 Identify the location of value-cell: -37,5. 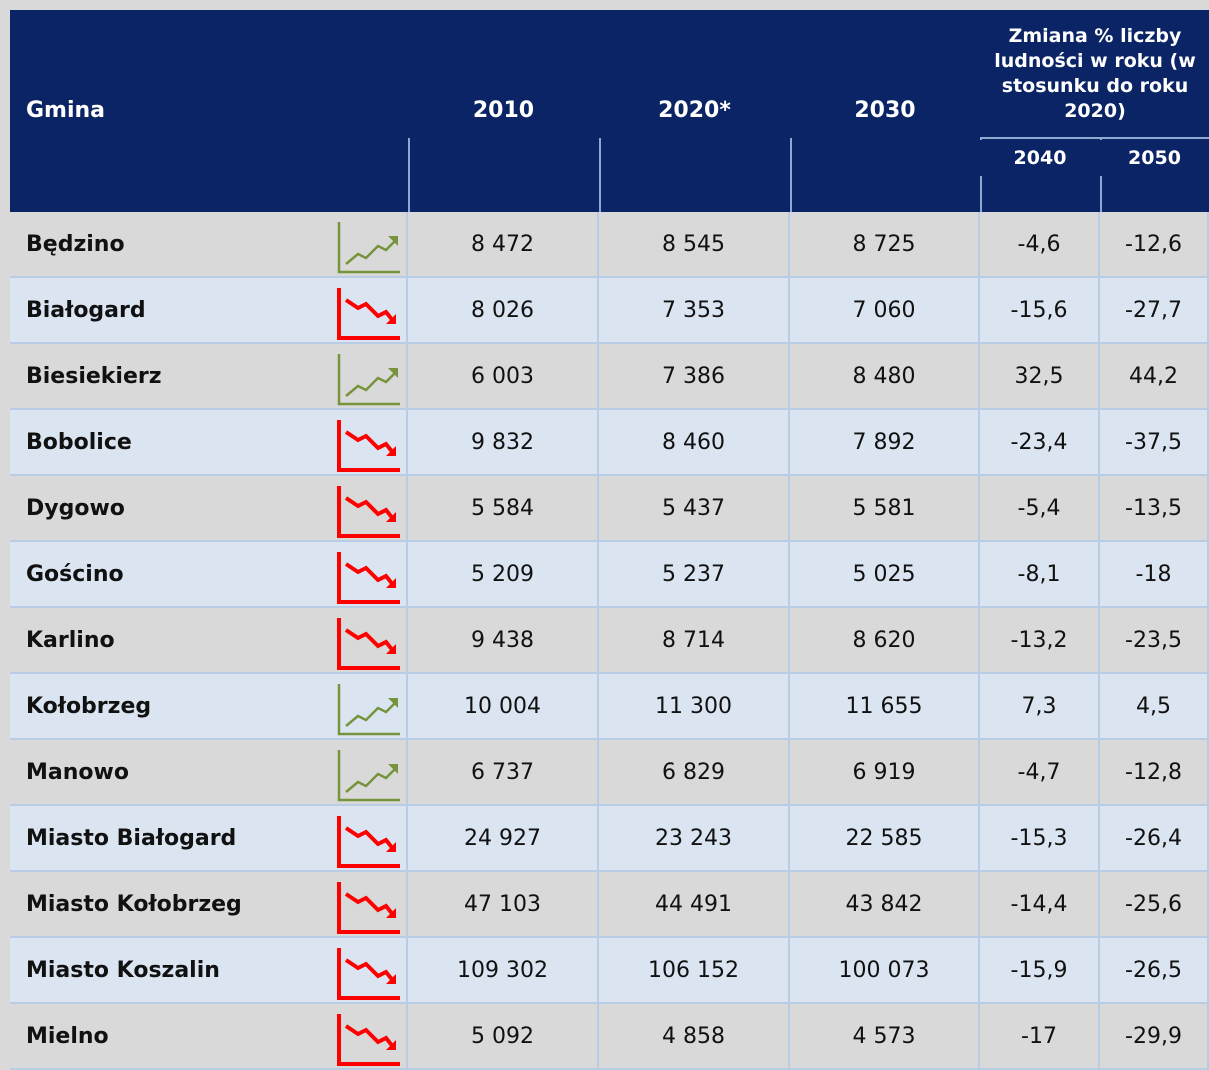
(1154, 443).